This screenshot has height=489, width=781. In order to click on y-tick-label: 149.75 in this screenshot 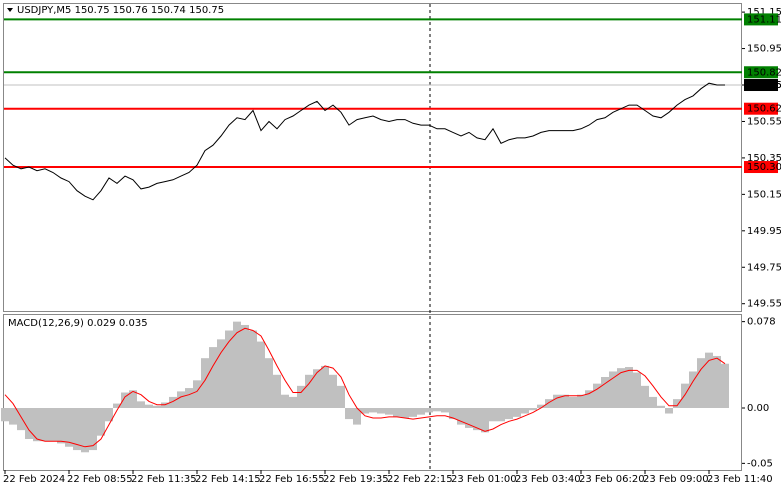, I will do `click(764, 267)`.